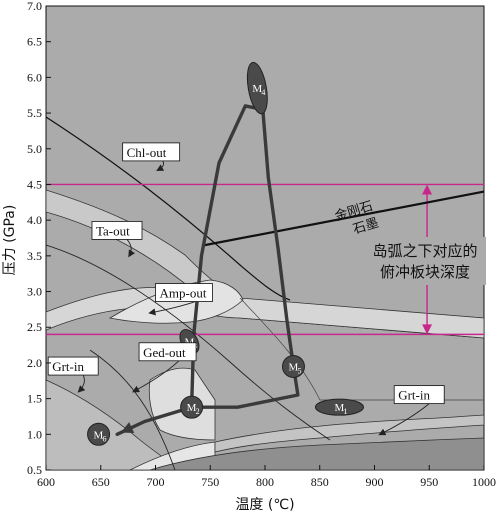  I want to click on y-tick-label: 0.5, so click(34, 470).